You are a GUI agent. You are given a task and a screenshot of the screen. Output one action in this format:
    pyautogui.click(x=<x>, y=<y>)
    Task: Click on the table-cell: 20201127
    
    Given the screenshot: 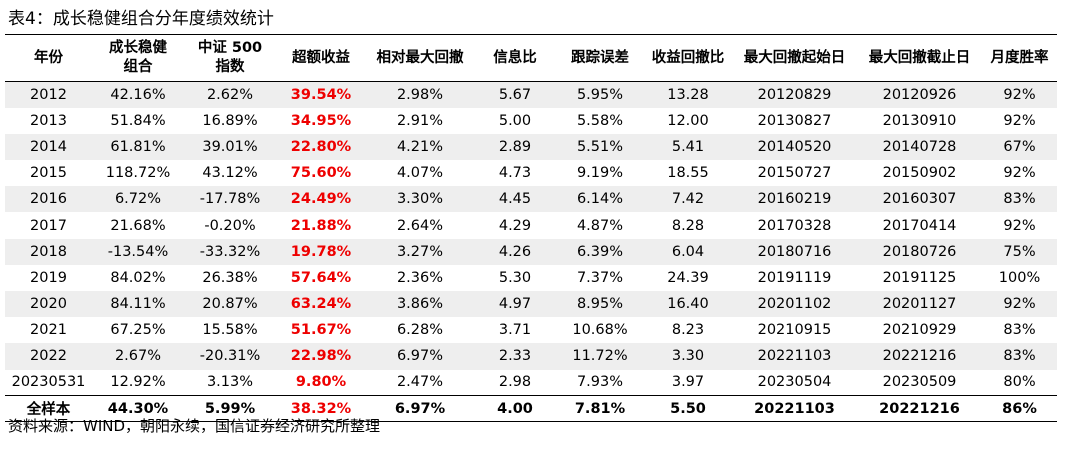 What is the action you would take?
    pyautogui.click(x=919, y=304)
    